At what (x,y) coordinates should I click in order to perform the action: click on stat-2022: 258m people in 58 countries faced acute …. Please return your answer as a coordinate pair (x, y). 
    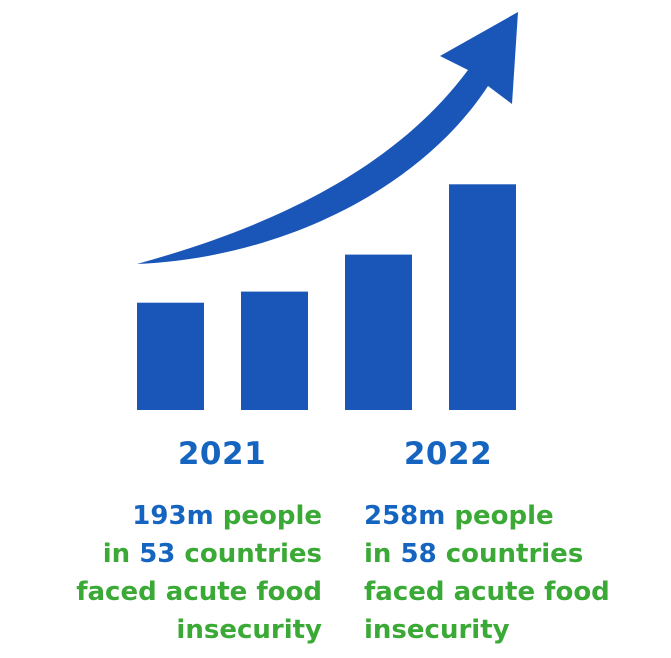
    Looking at the image, I should click on (487, 573).